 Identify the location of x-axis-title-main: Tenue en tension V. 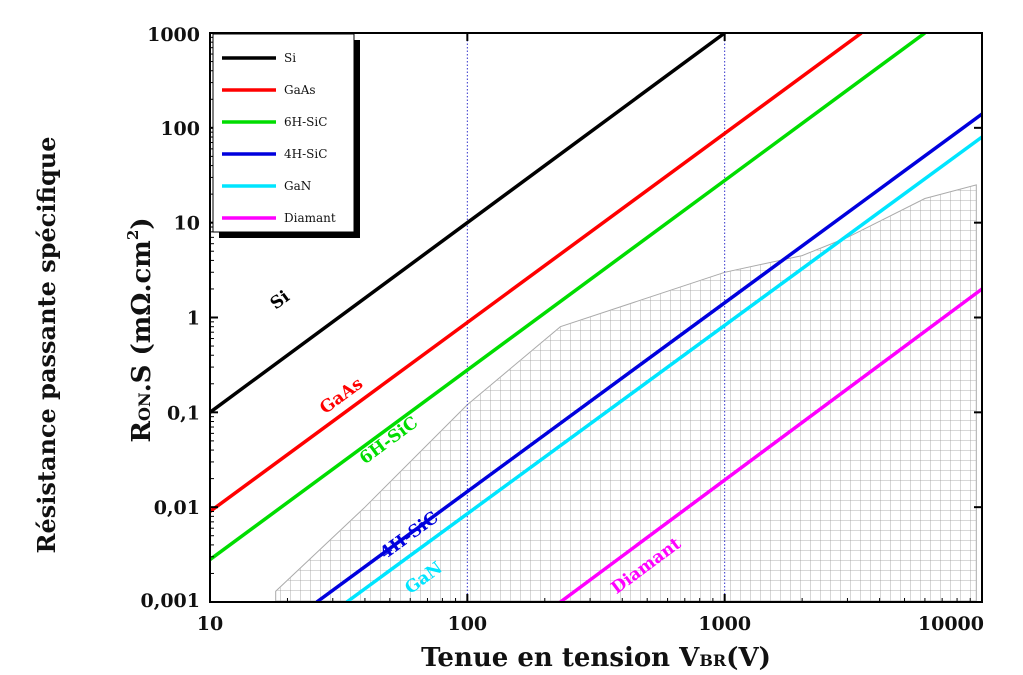
(560, 658).